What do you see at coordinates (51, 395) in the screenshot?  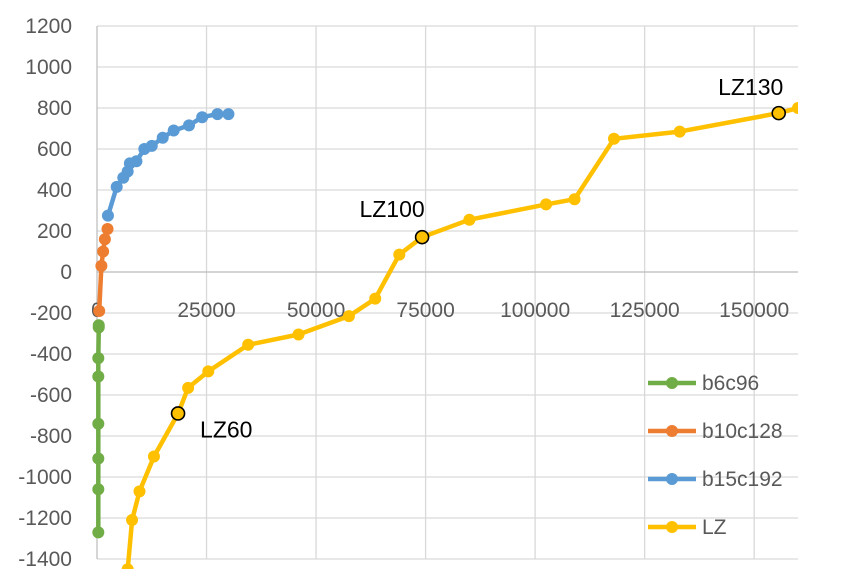 I see `y-tick-label: -600` at bounding box center [51, 395].